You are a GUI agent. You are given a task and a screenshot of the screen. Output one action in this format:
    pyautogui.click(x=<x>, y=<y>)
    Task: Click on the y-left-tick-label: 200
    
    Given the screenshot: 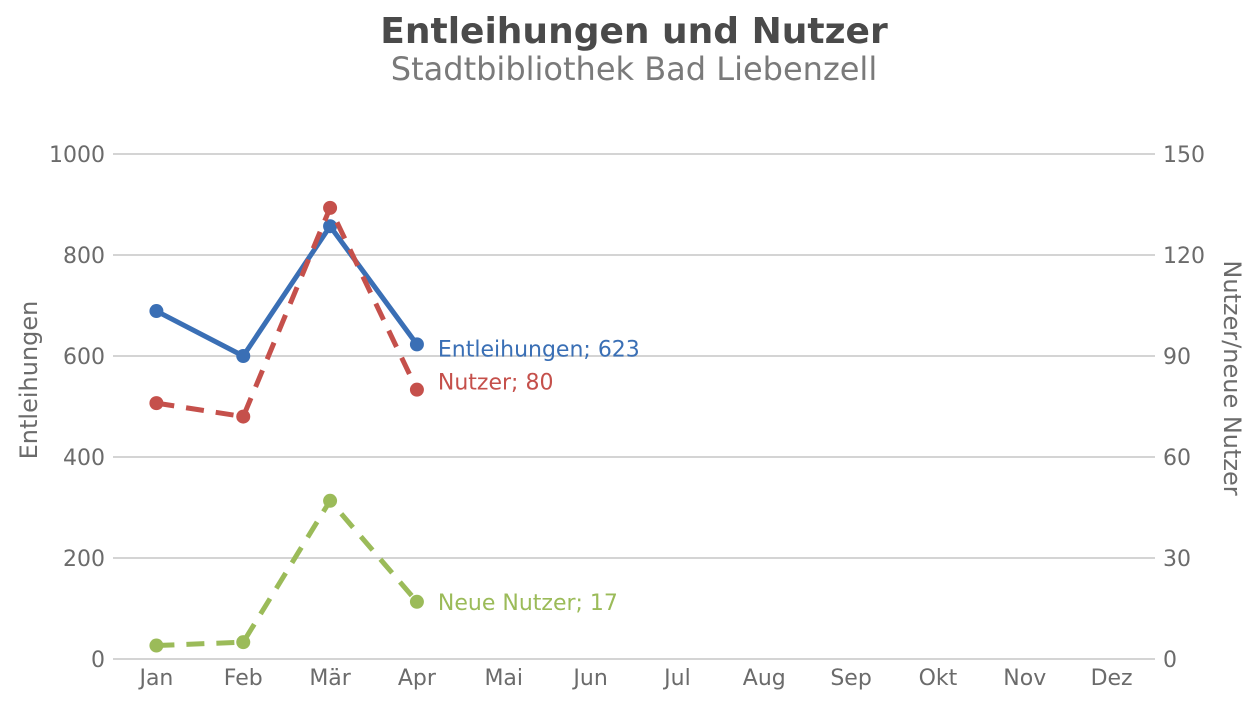 What is the action you would take?
    pyautogui.click(x=84, y=559)
    